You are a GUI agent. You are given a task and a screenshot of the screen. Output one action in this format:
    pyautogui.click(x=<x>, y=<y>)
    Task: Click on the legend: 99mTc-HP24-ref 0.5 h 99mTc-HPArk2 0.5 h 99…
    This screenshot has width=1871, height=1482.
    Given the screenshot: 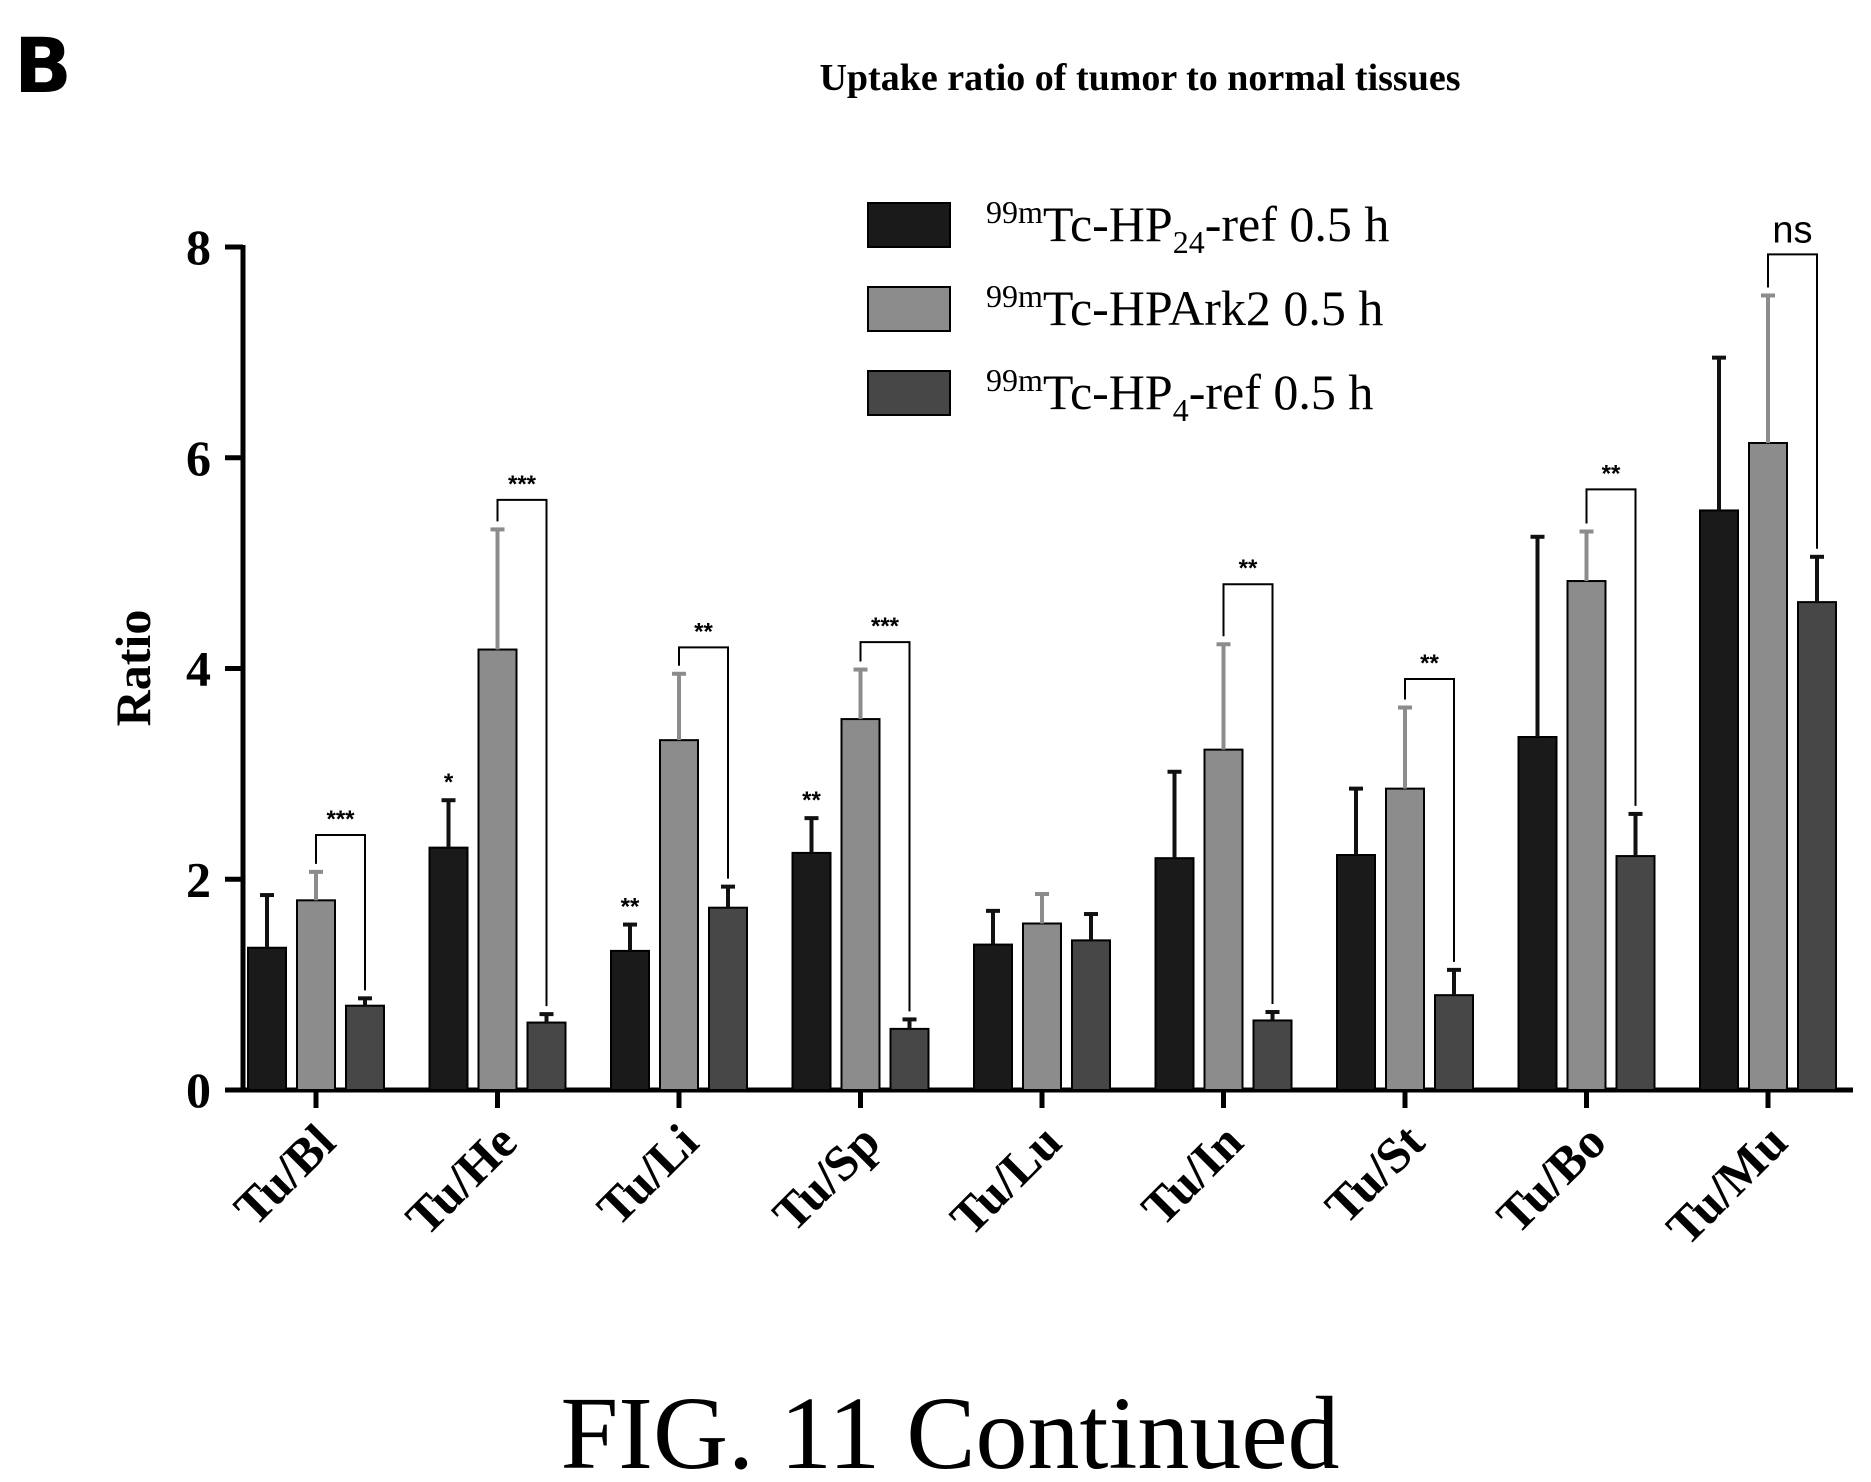 What is the action you would take?
    pyautogui.click(x=1128, y=311)
    